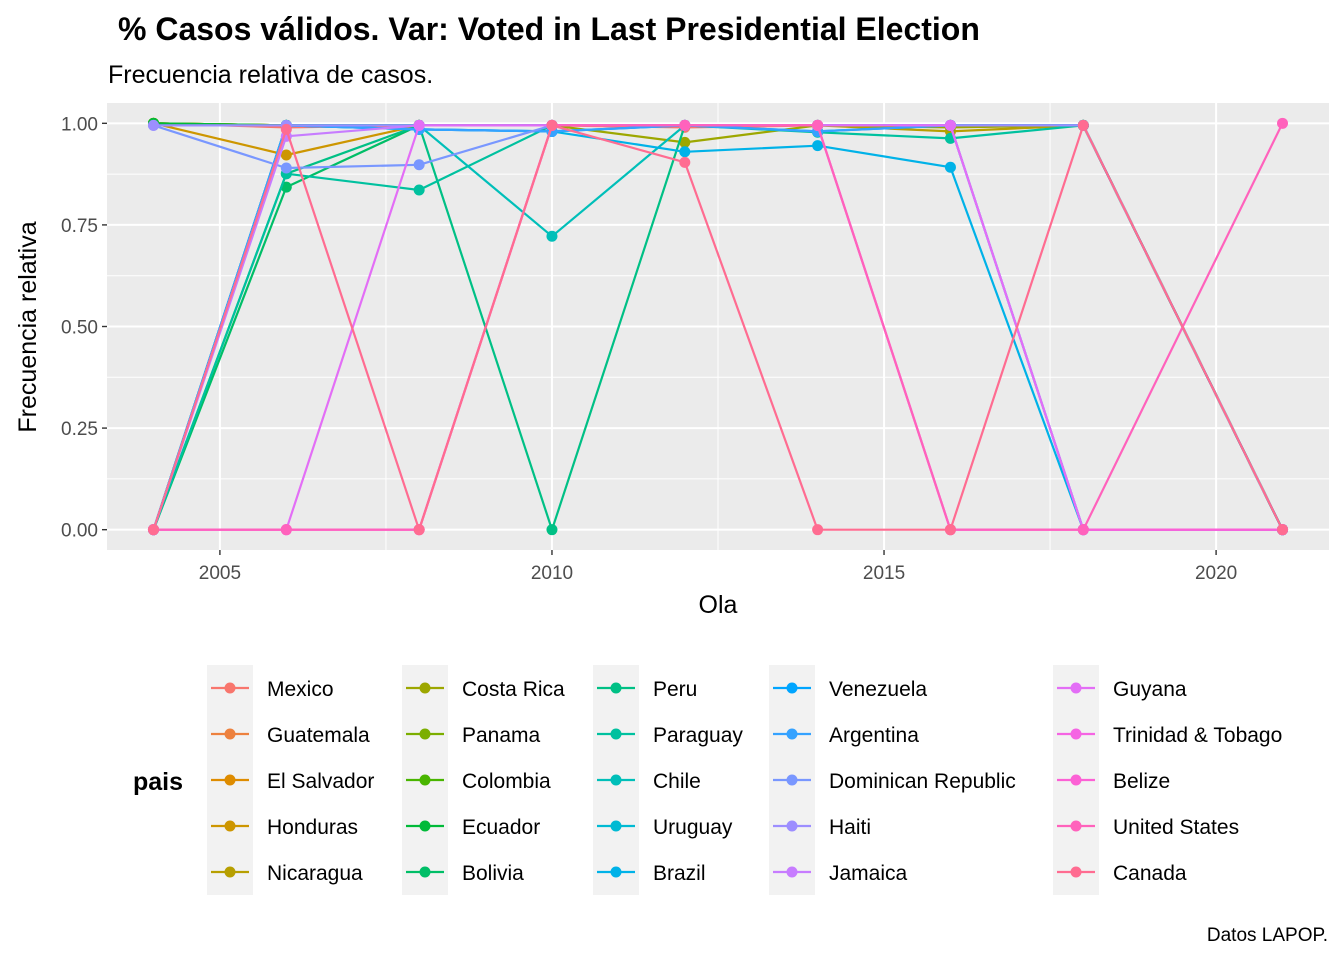 The height and width of the screenshot is (960, 1344). I want to click on chart-subtitle: Frecuencia relativa de casos., so click(270, 75).